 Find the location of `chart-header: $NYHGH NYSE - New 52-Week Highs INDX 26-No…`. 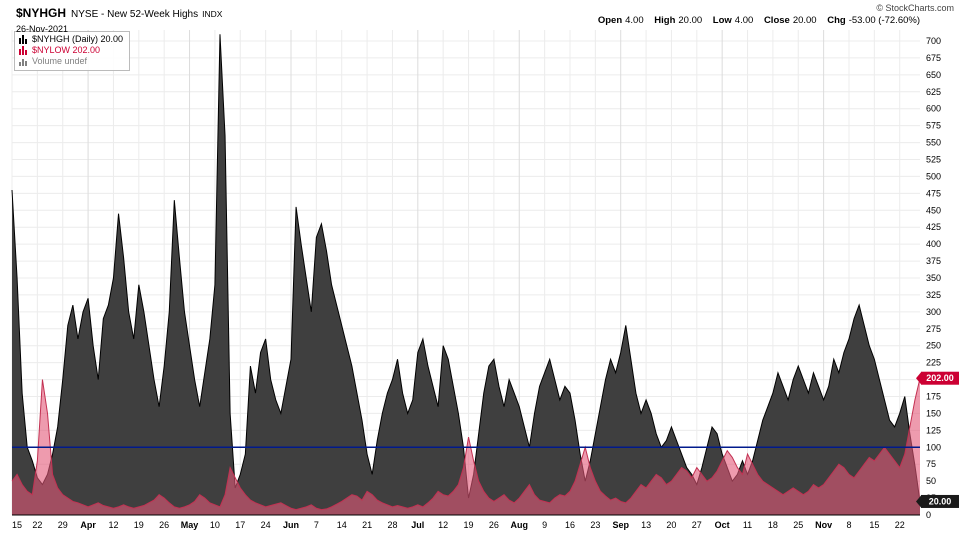

chart-header: $NYHGH NYSE - New 52-Week Highs INDX 26-No… is located at coordinates (119, 19).